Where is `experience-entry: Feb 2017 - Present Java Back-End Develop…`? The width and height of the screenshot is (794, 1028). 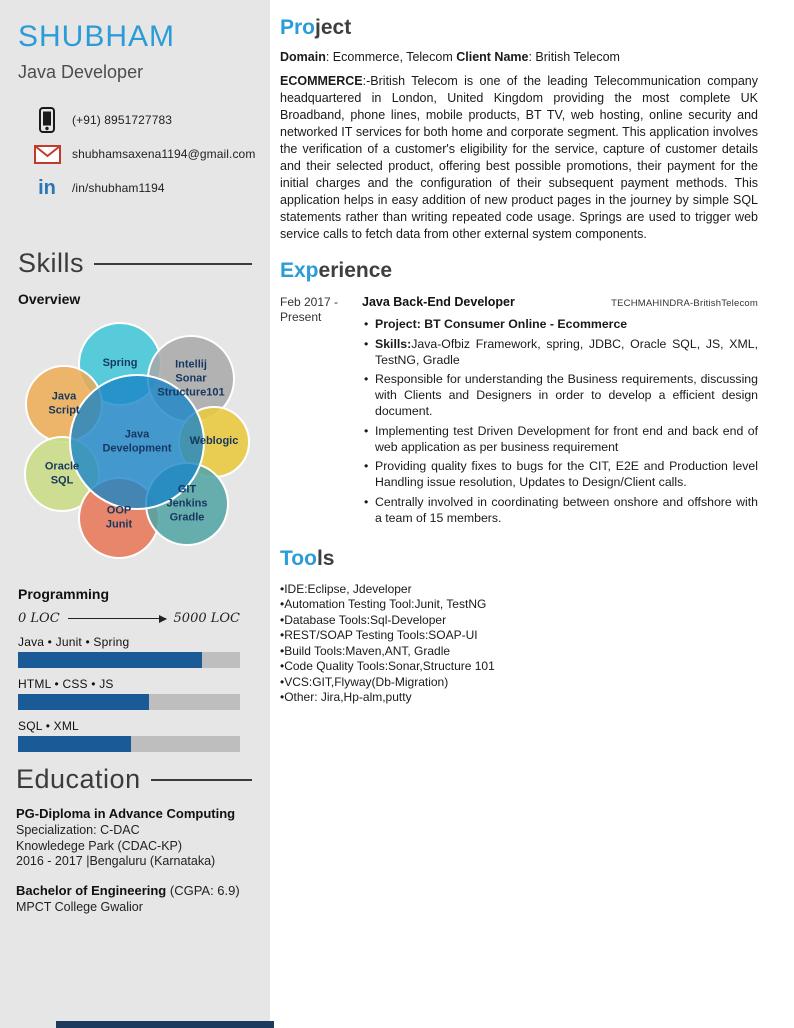 experience-entry: Feb 2017 - Present Java Back-End Develop… is located at coordinates (519, 411).